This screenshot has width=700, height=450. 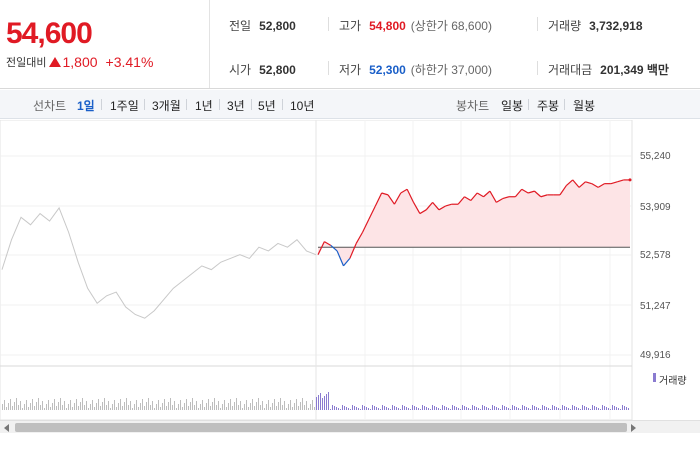 I want to click on volume-label: 거래량, so click(x=565, y=26).